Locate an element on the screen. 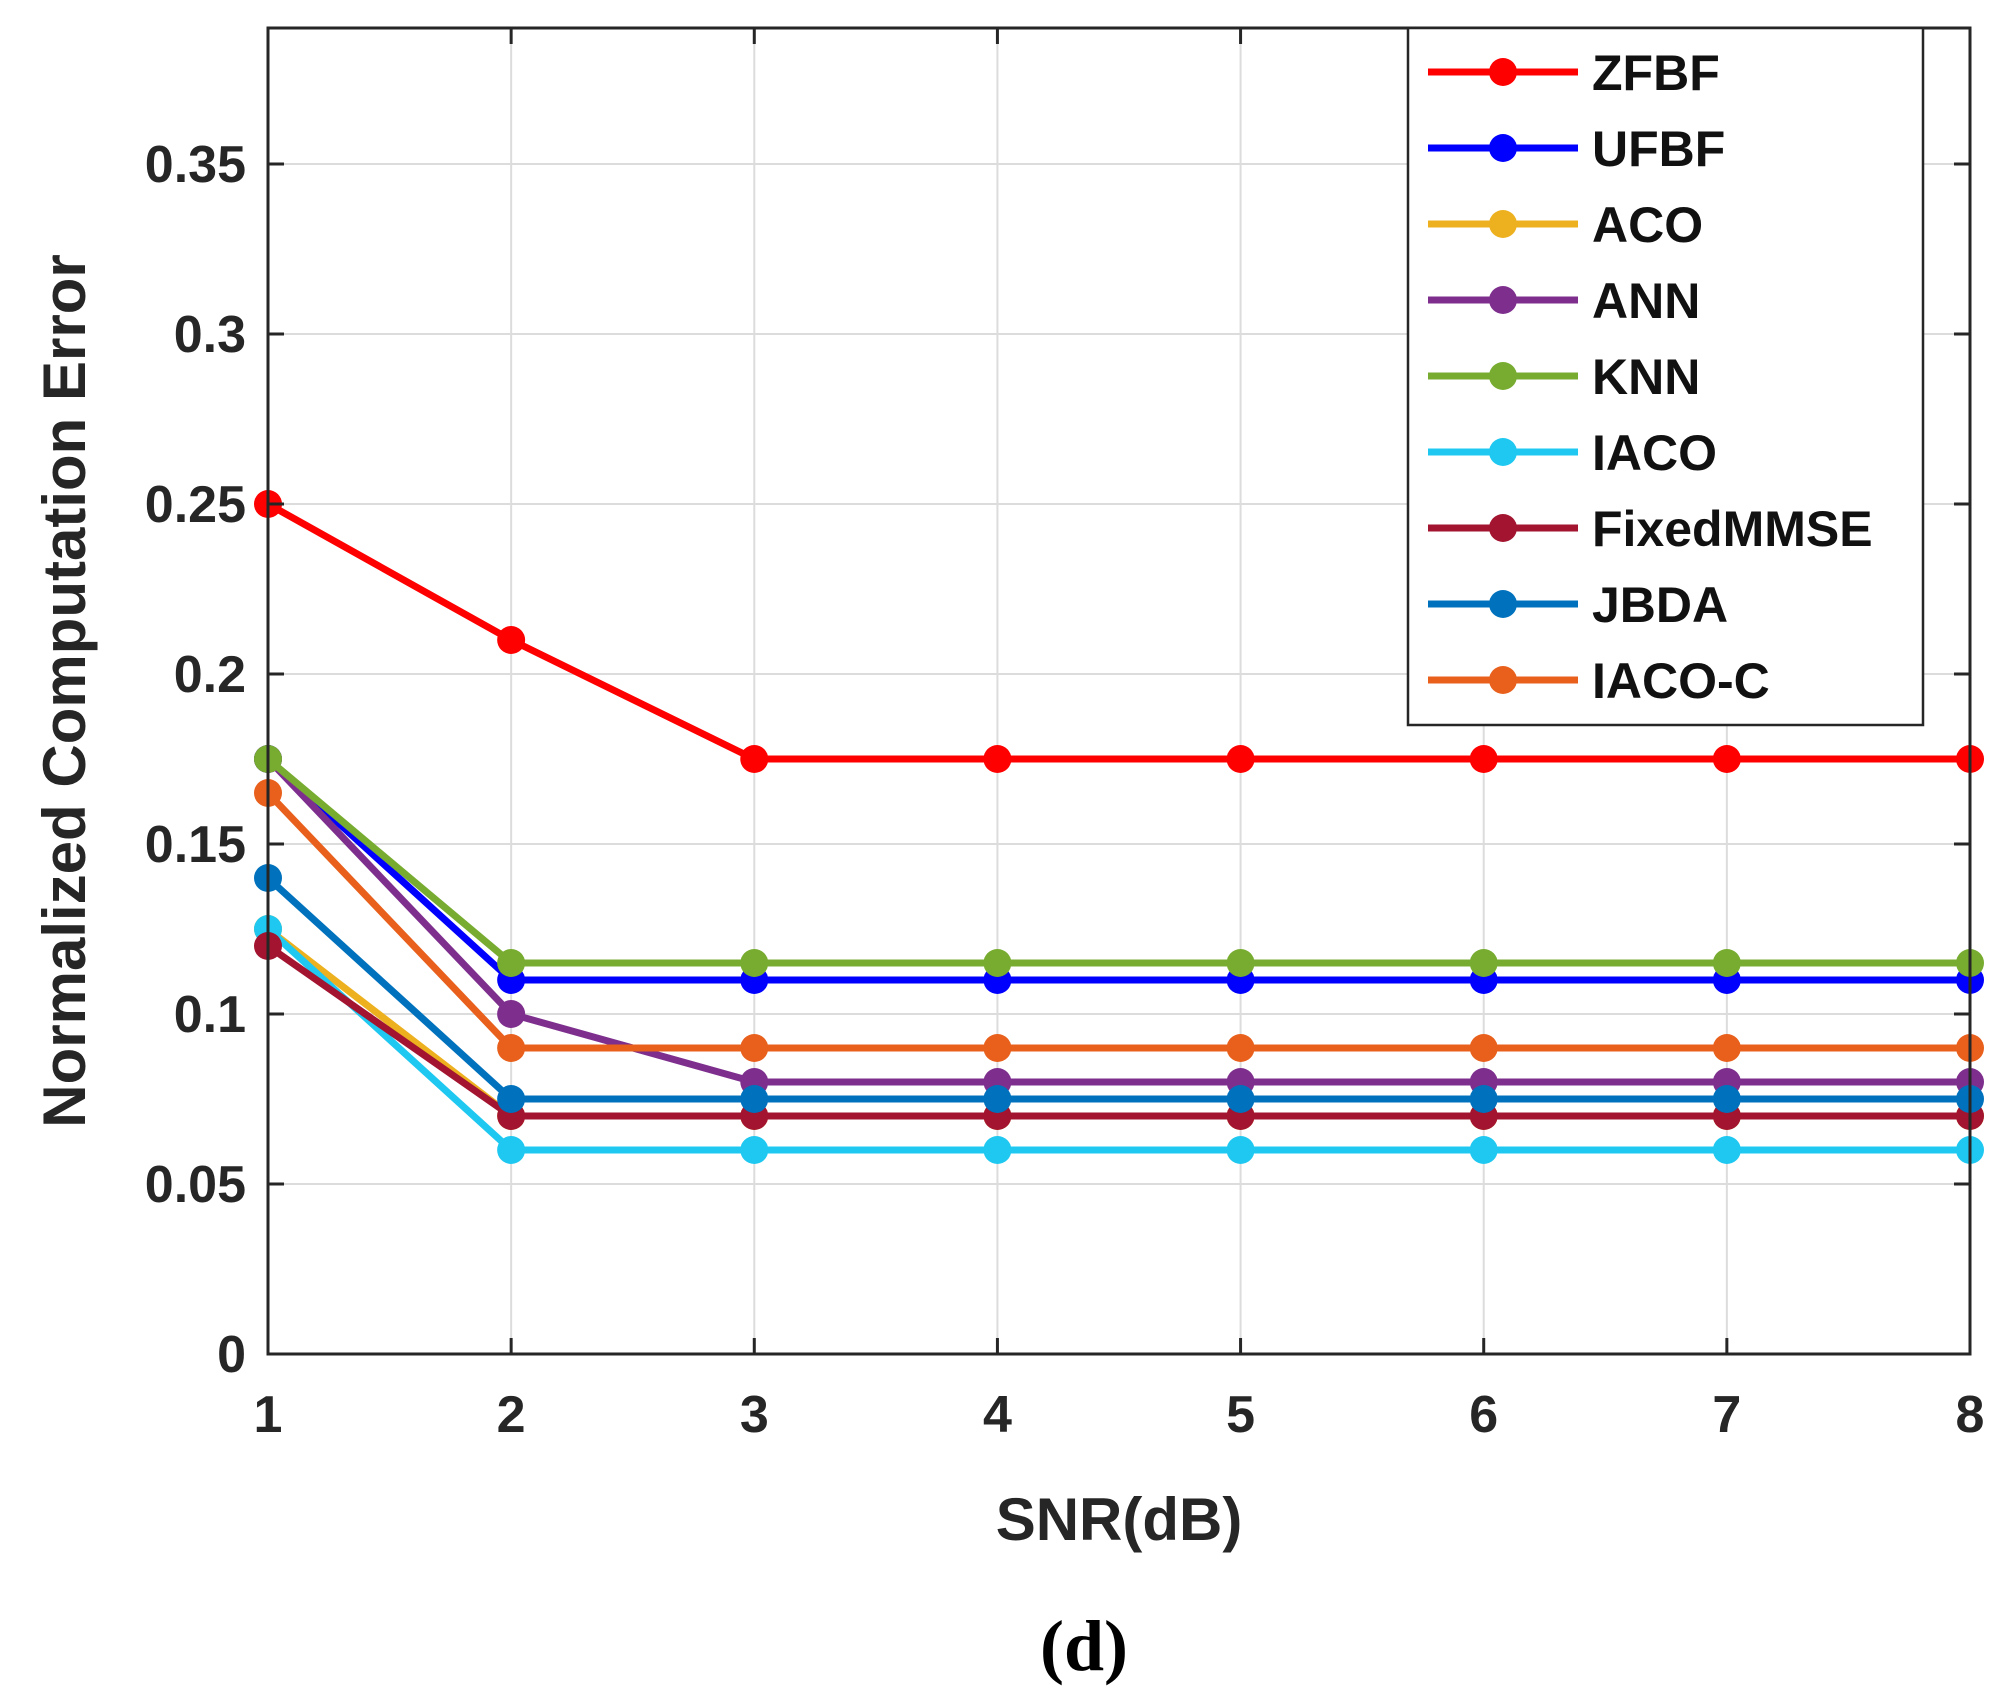  series-zfbf is located at coordinates (1119, 631).